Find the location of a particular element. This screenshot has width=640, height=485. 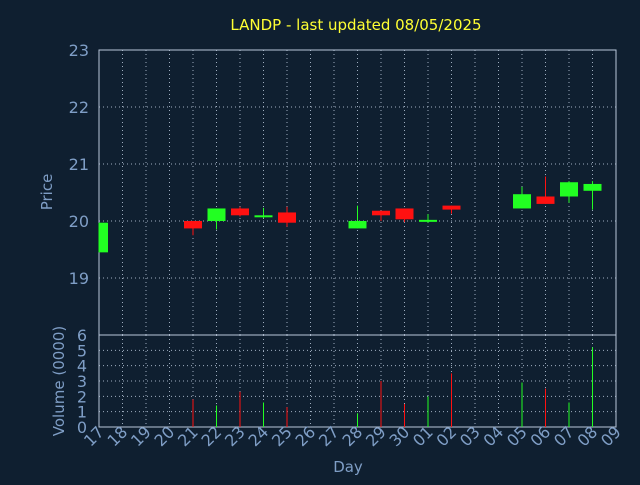

volume-tick-label: 4 is located at coordinates (82, 366).